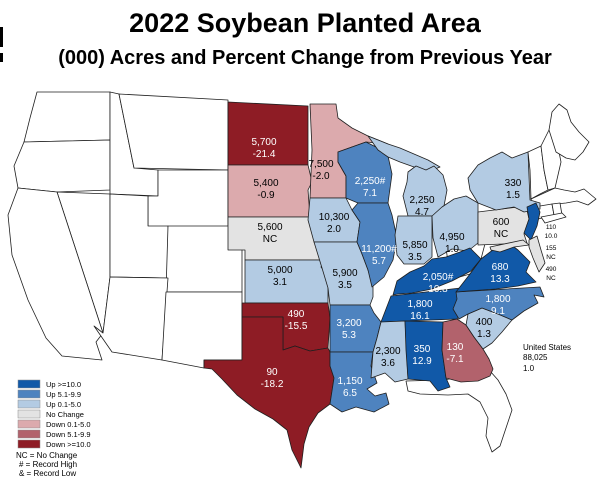 This screenshot has height=481, width=610. What do you see at coordinates (422, 349) in the screenshot?
I see `label-alabama-acres: 350` at bounding box center [422, 349].